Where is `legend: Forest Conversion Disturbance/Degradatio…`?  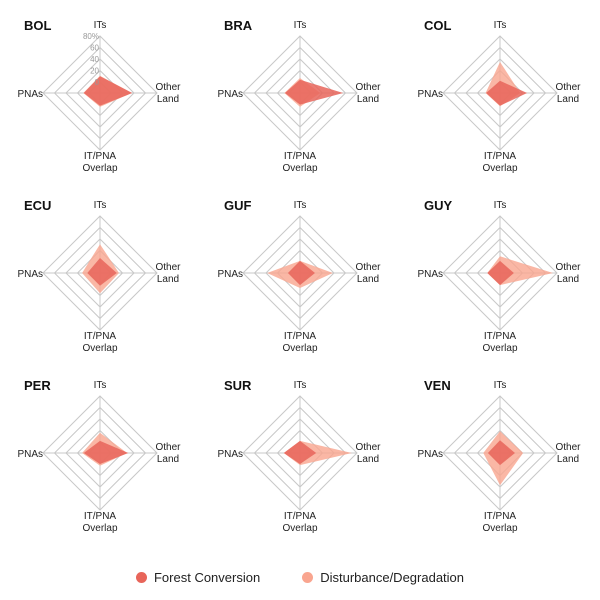
legend: Forest Conversion Disturbance/Degradatio… is located at coordinates (300, 577).